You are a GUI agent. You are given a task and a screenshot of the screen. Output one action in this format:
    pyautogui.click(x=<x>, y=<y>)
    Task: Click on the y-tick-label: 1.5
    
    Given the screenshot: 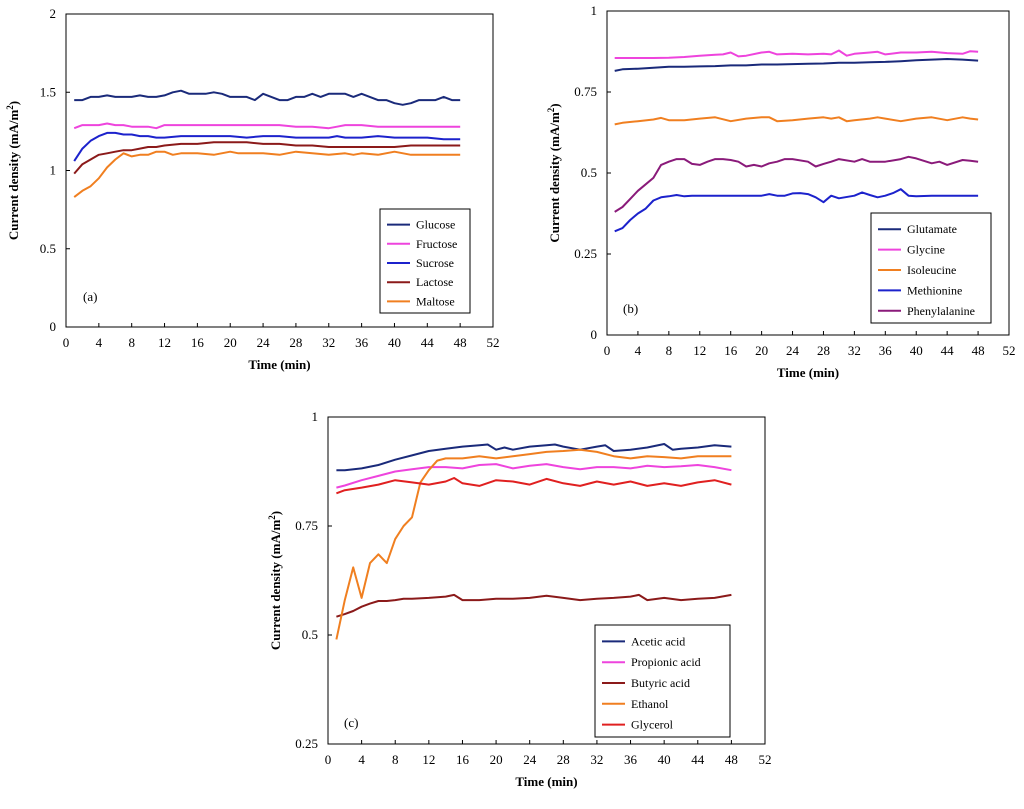 What is the action you would take?
    pyautogui.click(x=48, y=91)
    